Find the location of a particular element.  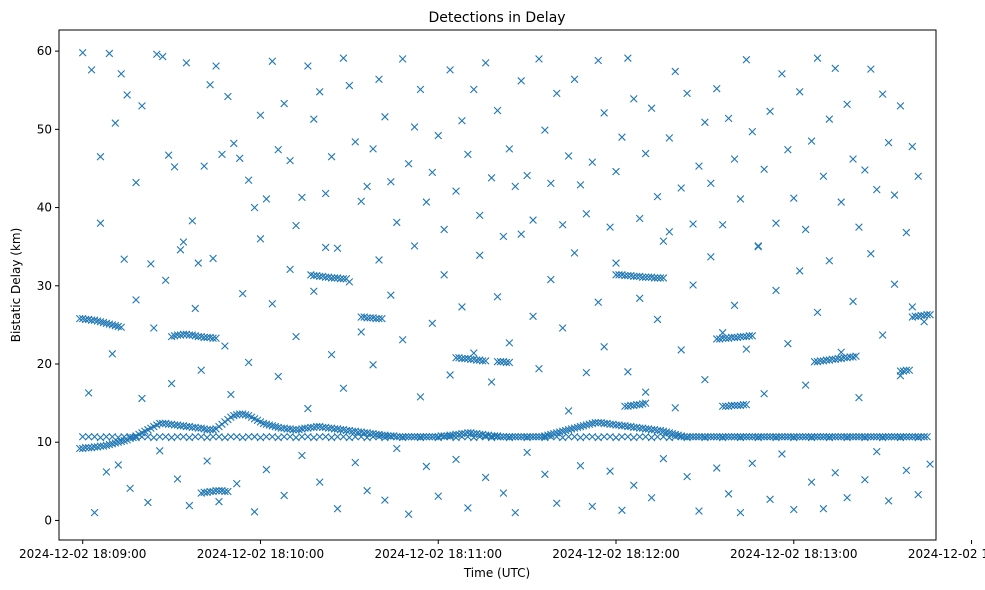

x-axis-label: Time (UTC) is located at coordinates (496, 573).